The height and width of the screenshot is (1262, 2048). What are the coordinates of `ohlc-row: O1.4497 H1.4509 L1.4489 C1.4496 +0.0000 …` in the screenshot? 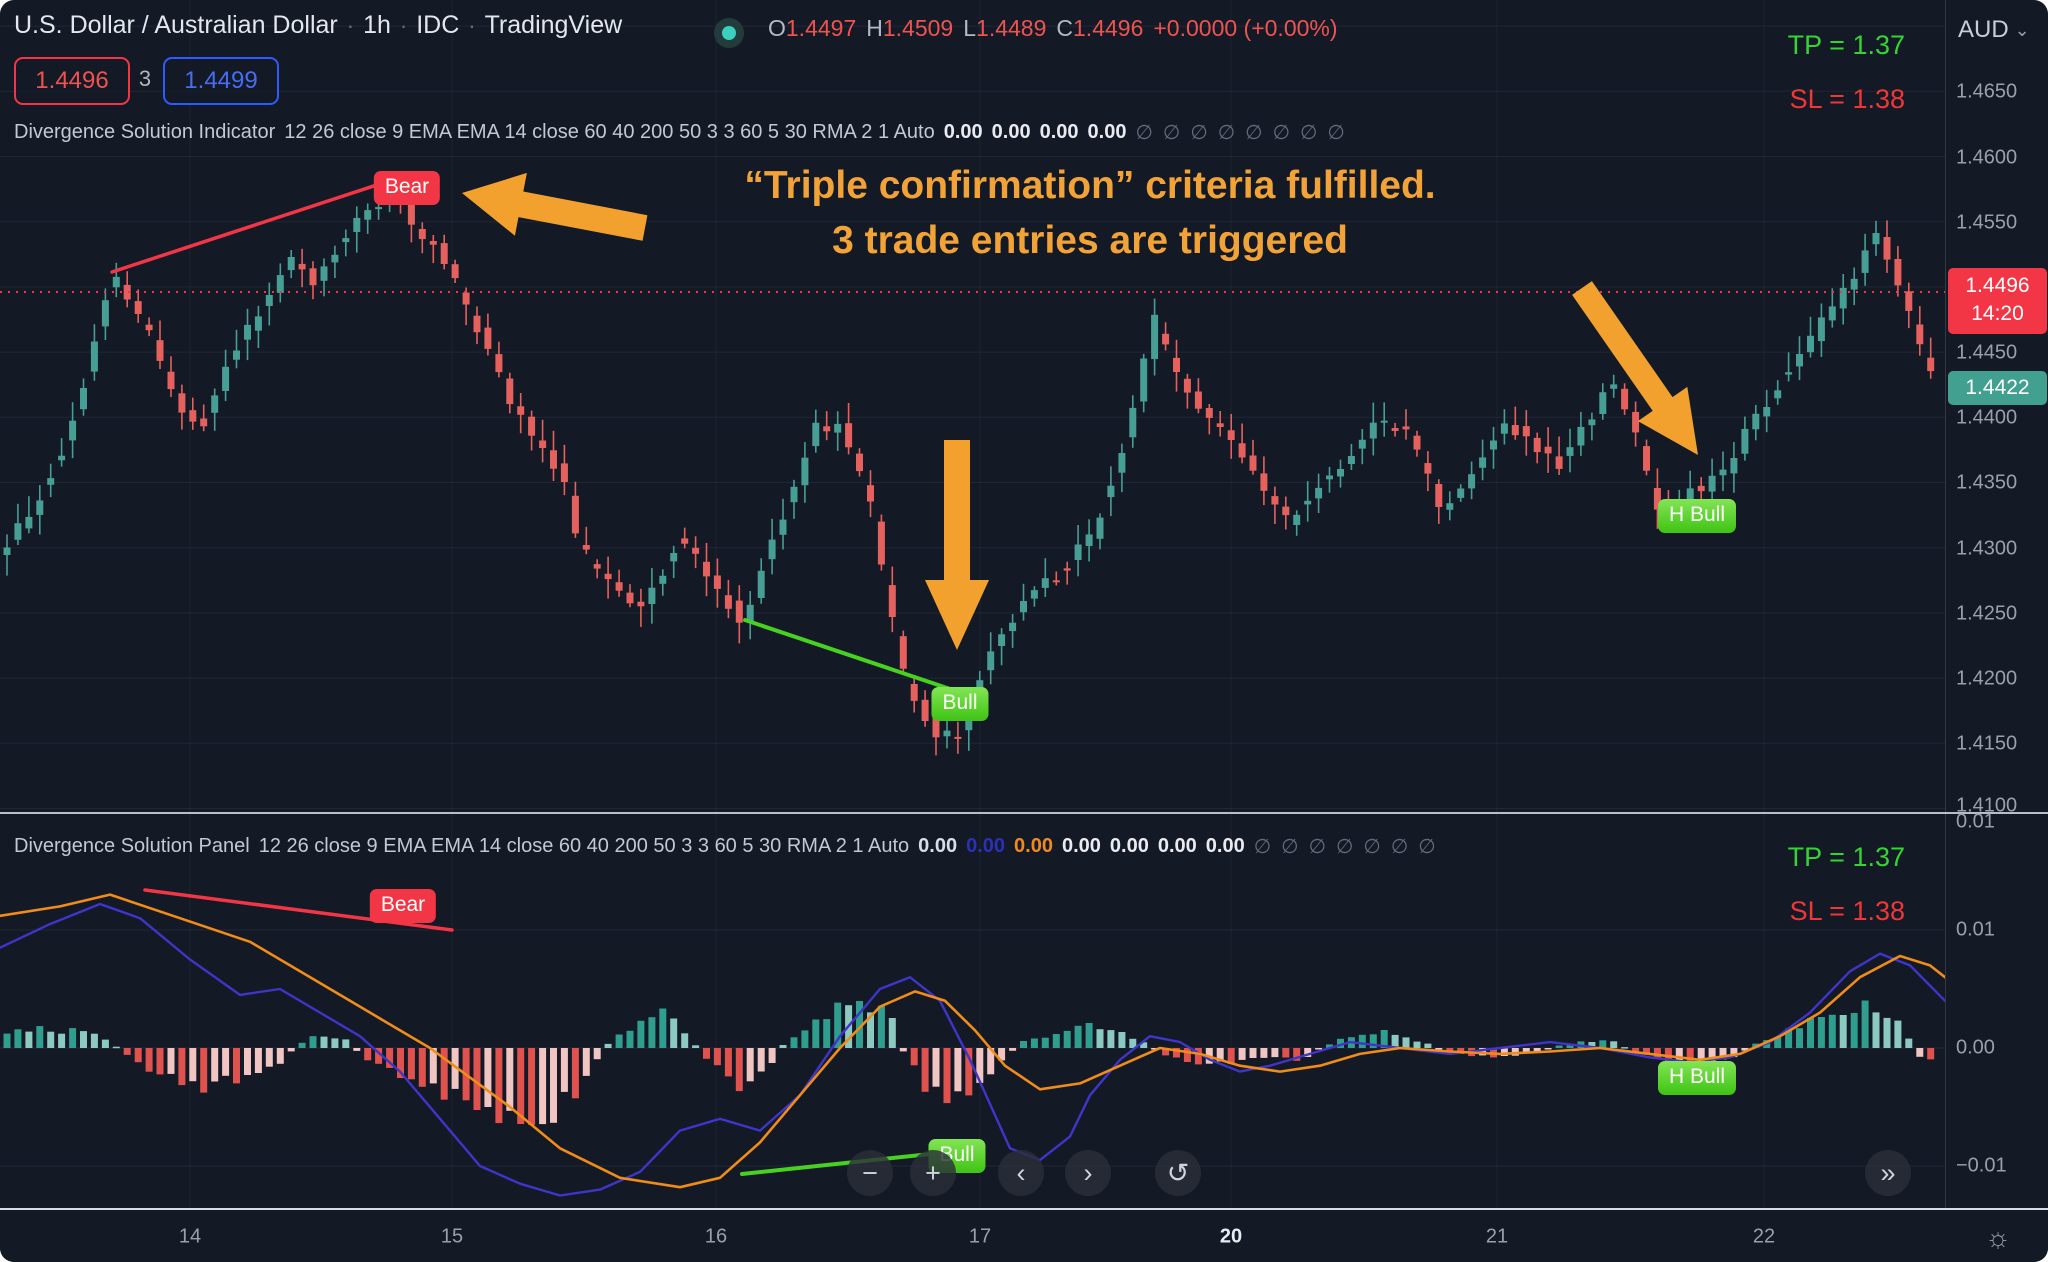 It's located at (1053, 28).